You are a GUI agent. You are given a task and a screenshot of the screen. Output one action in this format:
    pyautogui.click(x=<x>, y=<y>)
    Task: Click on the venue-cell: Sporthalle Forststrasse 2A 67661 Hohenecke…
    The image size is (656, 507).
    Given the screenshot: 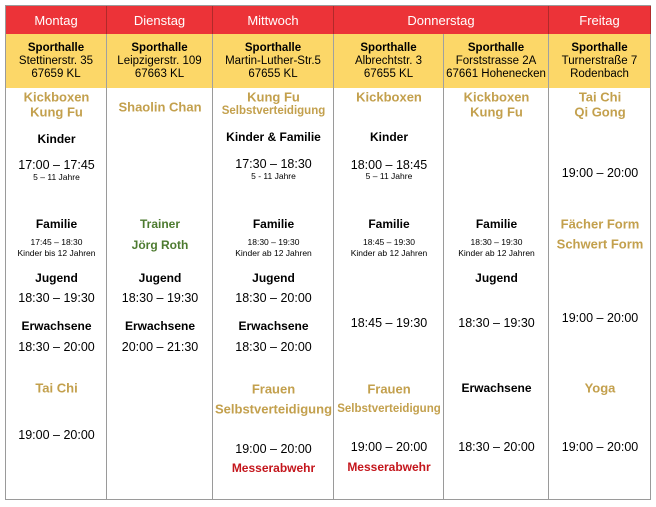 What is the action you would take?
    pyautogui.click(x=496, y=61)
    